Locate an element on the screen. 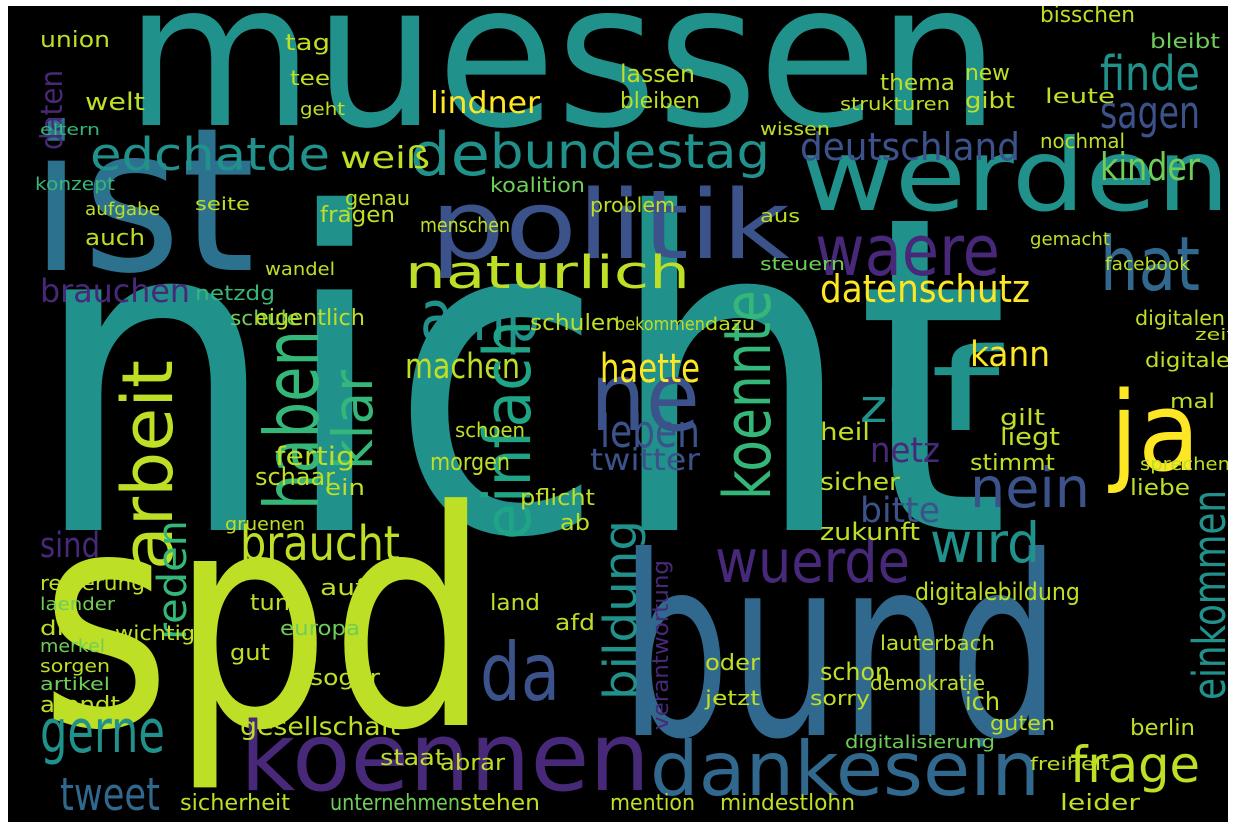 The width and height of the screenshot is (1242, 831). word: machen is located at coordinates (462, 367).